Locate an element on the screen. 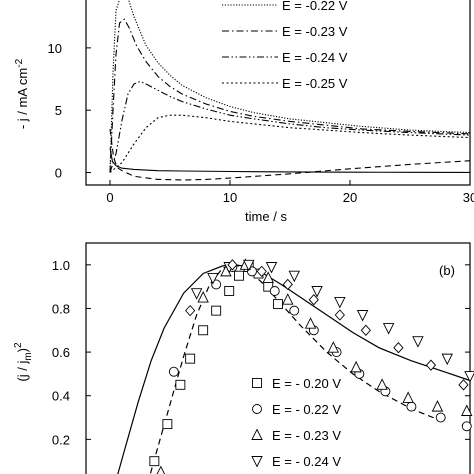 Image resolution: width=474 pixels, height=474 pixels. panel-a-y-tick-label: 5 is located at coordinates (58, 110).